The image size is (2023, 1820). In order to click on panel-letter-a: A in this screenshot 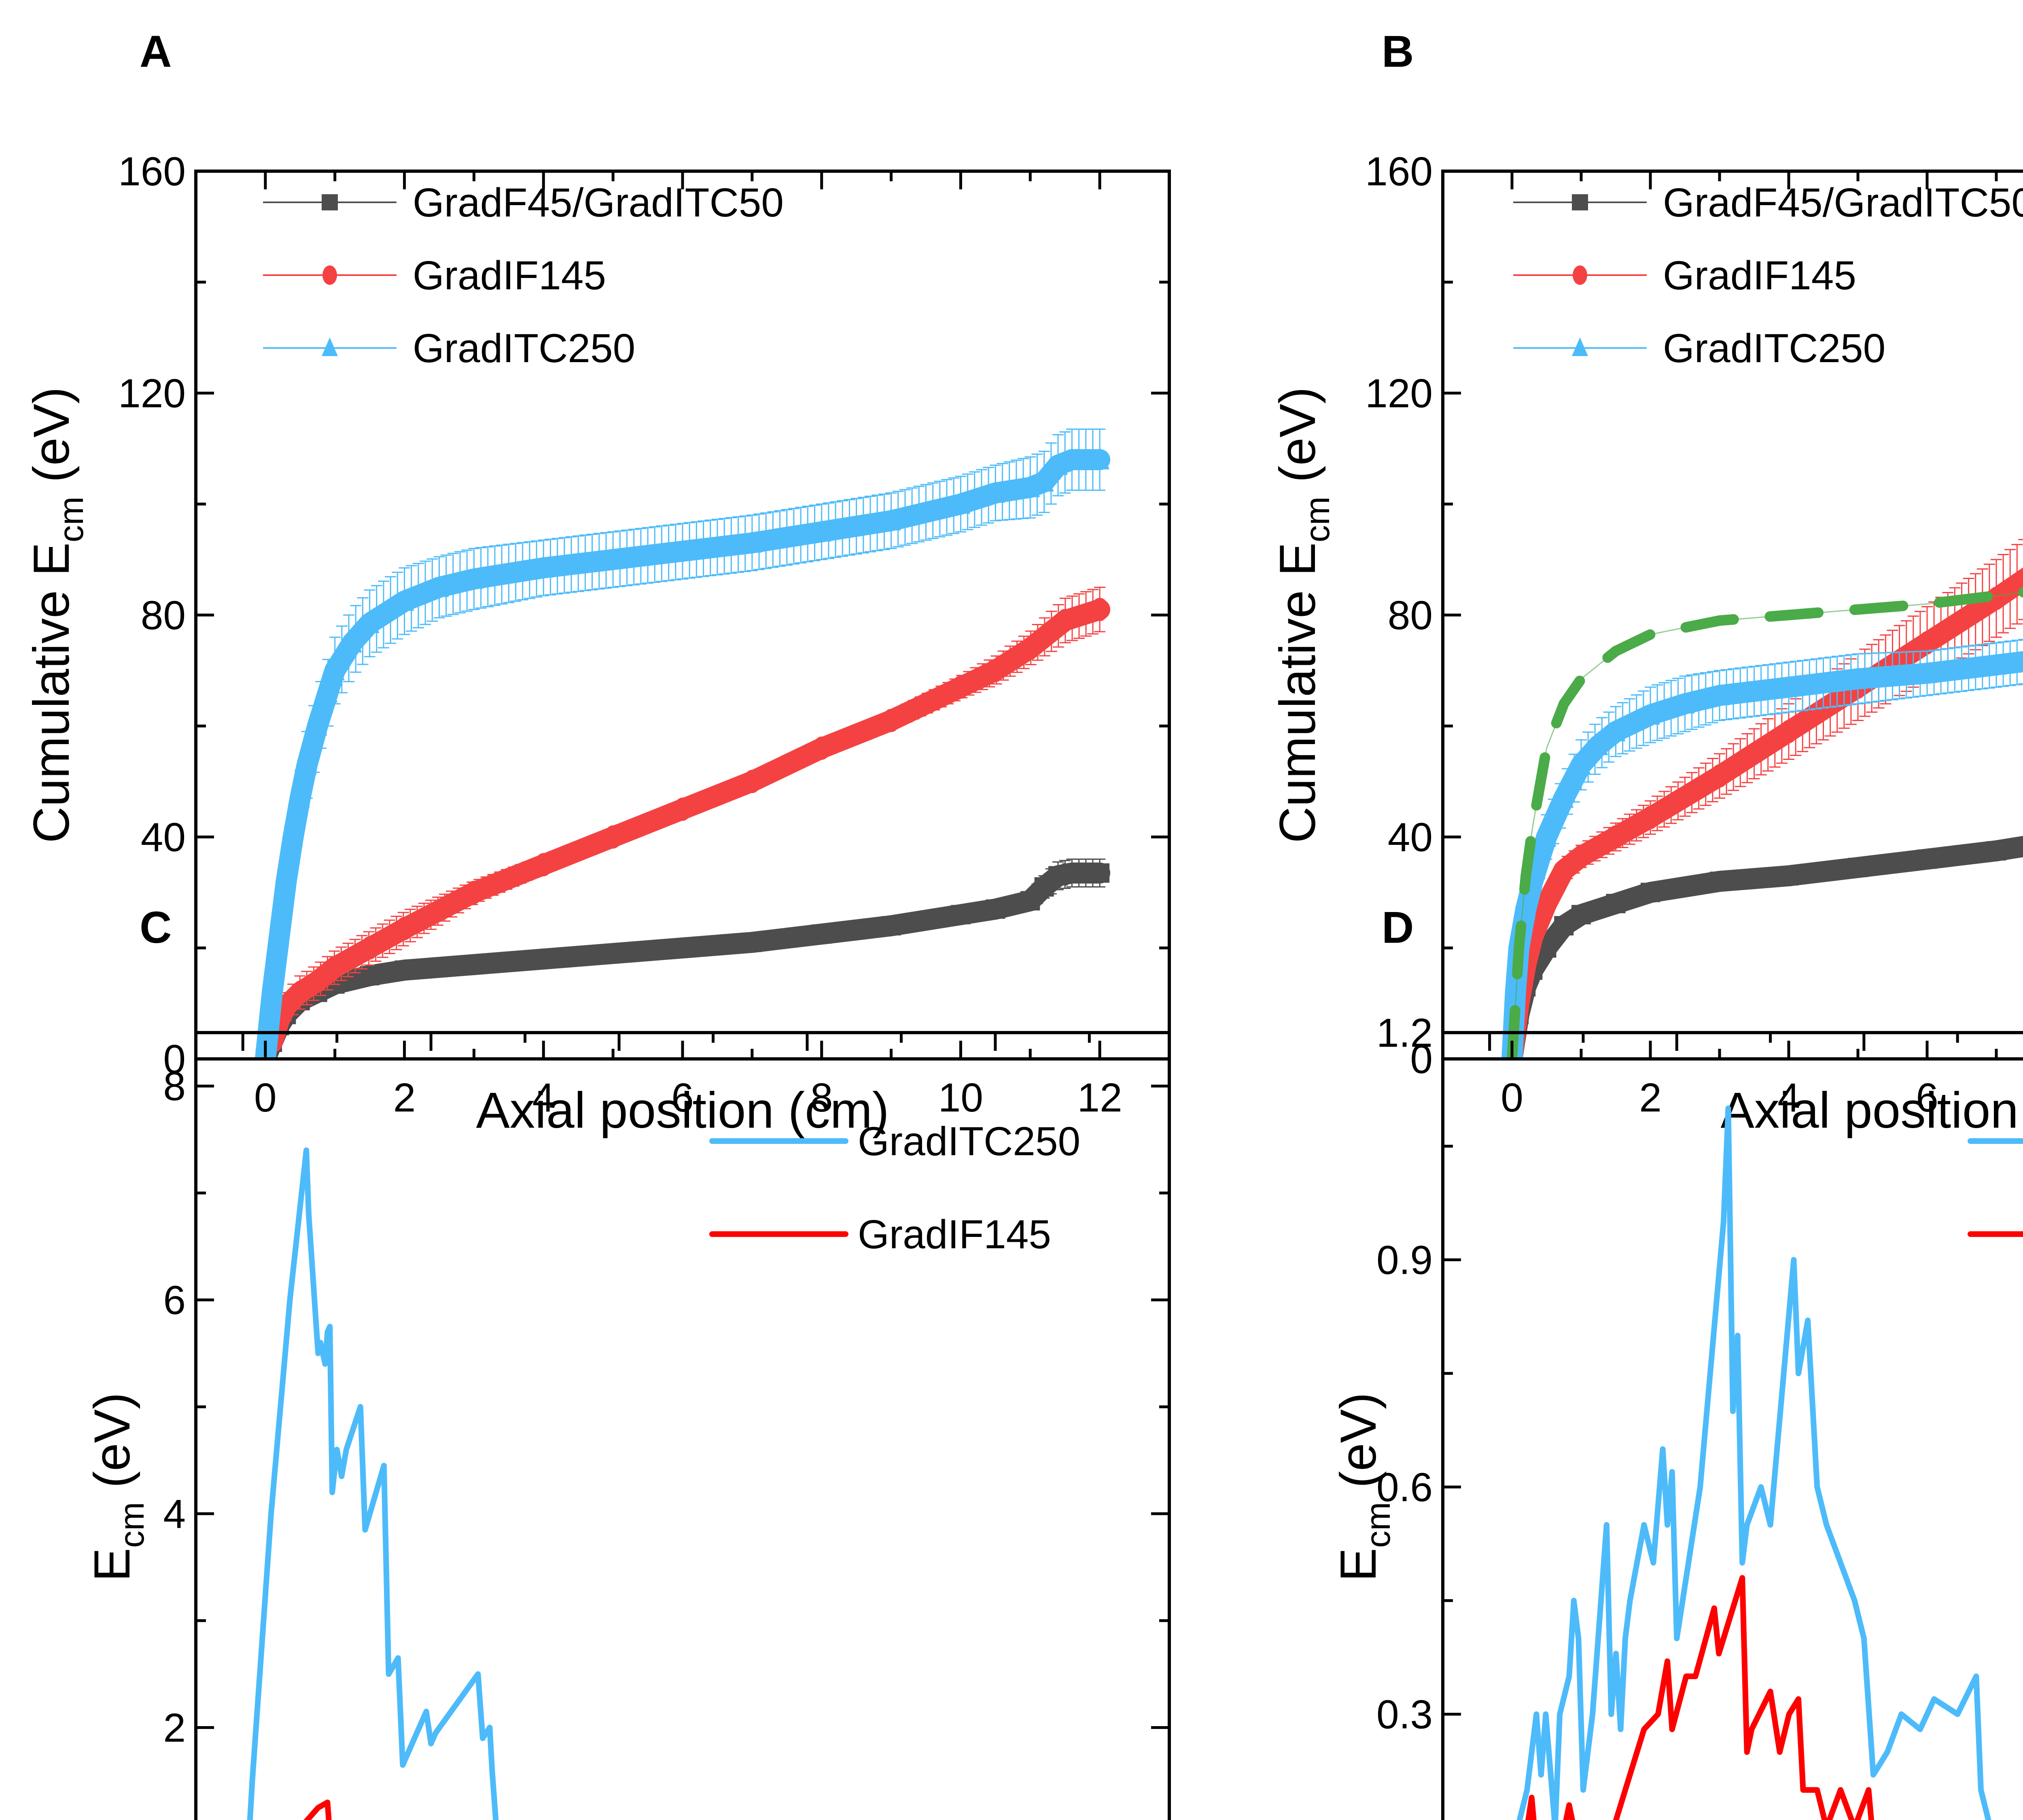, I will do `click(156, 52)`.